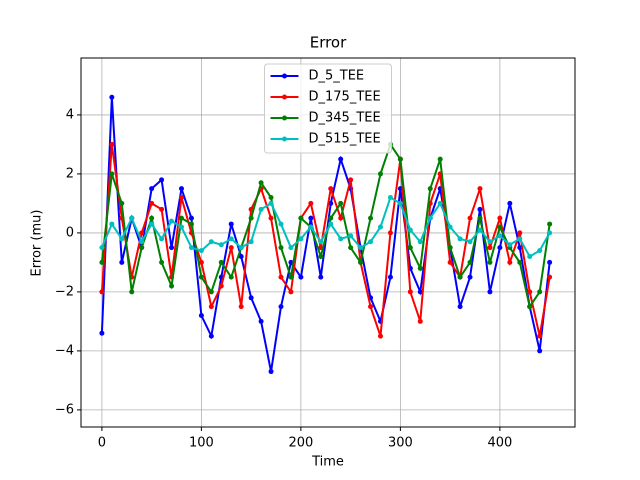 This screenshot has height=480, width=640. What do you see at coordinates (345, 139) in the screenshot?
I see `legend-label: D_515_TEE` at bounding box center [345, 139].